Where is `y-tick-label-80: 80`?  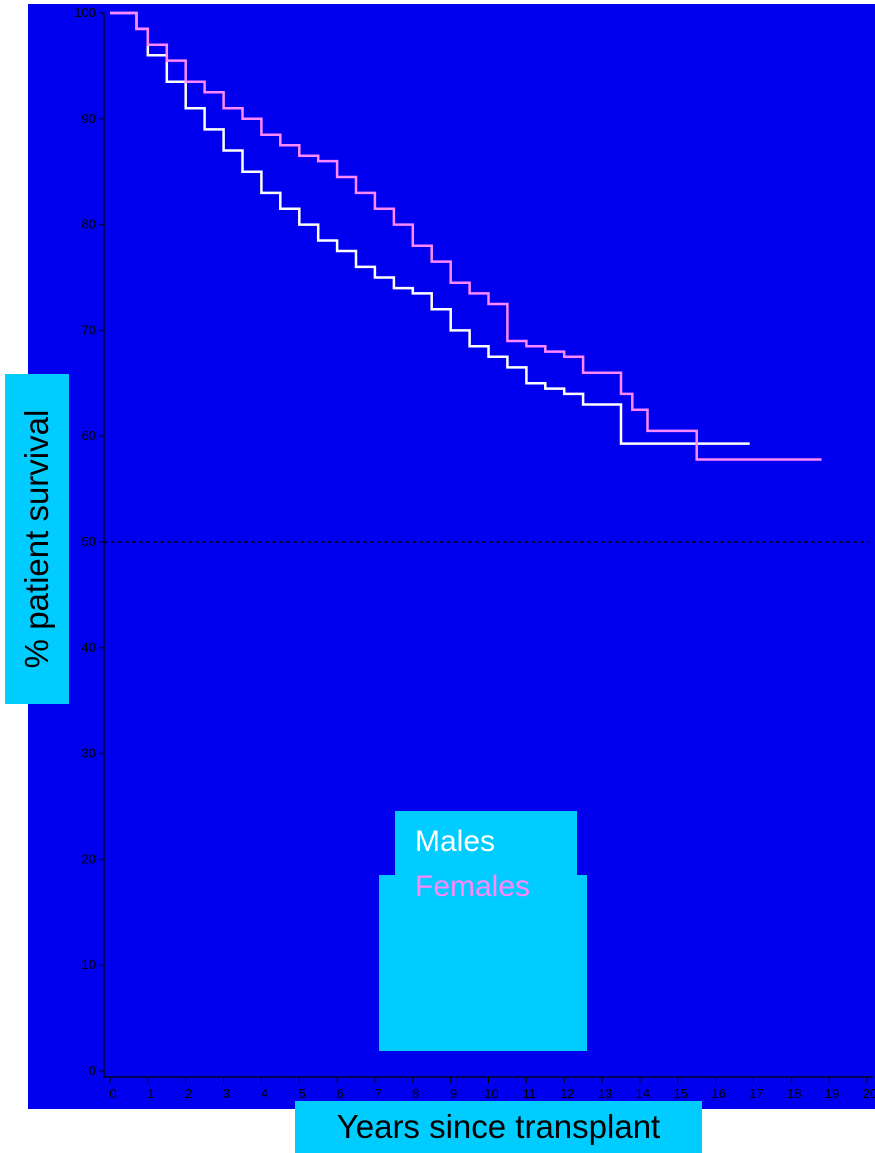
y-tick-label-80: 80 is located at coordinates (89, 224).